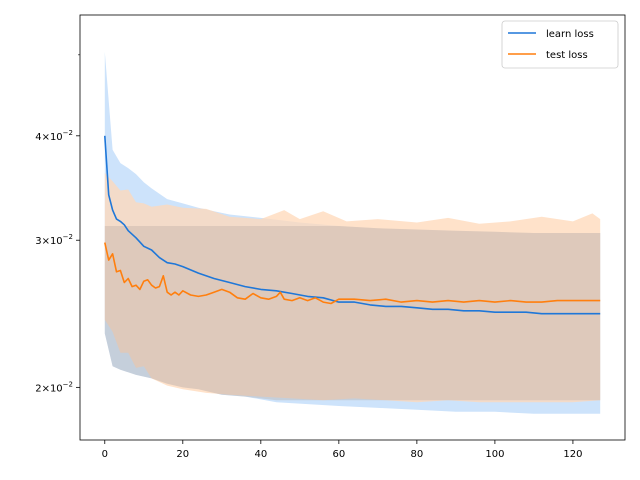  What do you see at coordinates (572, 454) in the screenshot?
I see `x-tick-label: 120` at bounding box center [572, 454].